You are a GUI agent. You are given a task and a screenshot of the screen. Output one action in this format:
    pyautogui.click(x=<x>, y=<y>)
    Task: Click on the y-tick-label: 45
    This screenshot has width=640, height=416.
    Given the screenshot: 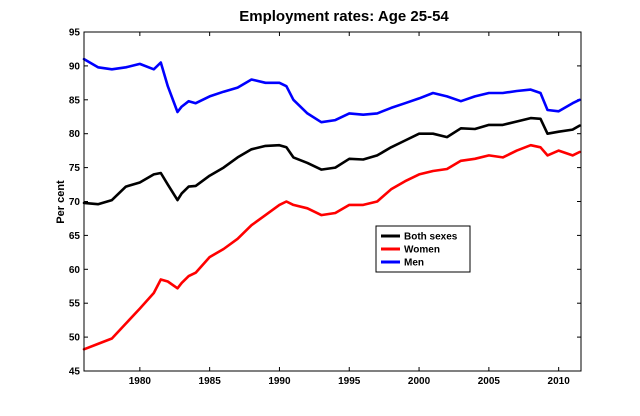 What is the action you would take?
    pyautogui.click(x=75, y=372)
    